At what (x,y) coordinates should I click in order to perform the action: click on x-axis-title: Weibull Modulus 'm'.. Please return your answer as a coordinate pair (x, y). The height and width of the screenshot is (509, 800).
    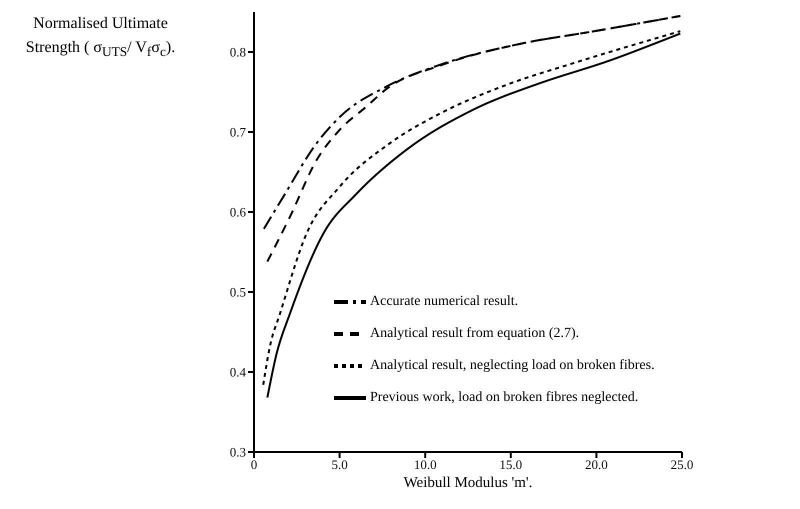
    Looking at the image, I should click on (468, 483).